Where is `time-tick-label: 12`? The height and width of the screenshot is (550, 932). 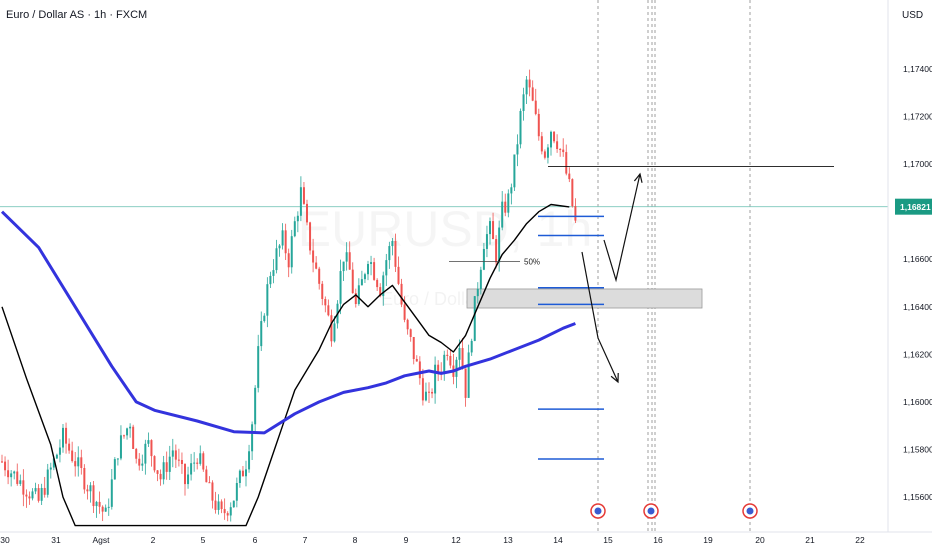 time-tick-label: 12 is located at coordinates (456, 540).